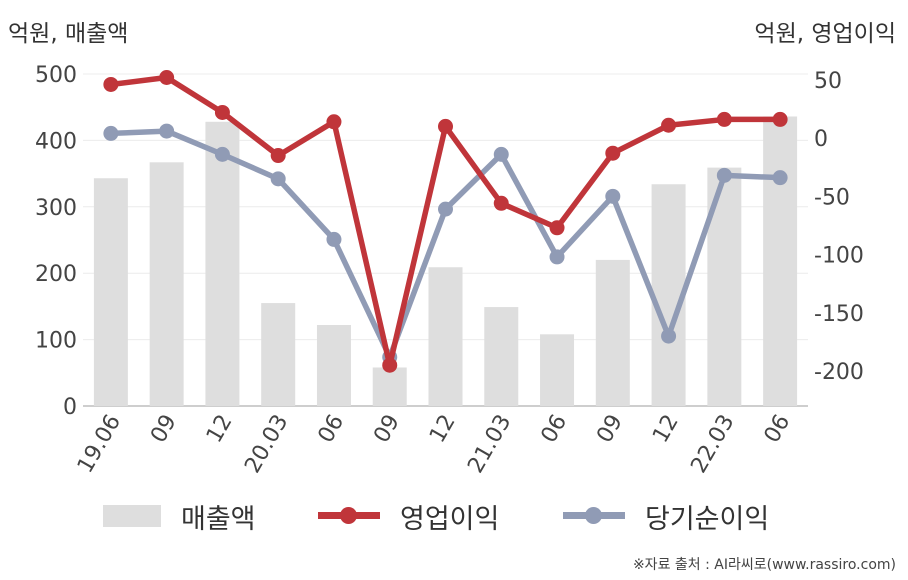 This screenshot has height=580, width=908. I want to click on x-axis-ticks: 19.06 09 12 20.03 06 09 12 21.03 06 09 12 22.03 06, so click(434, 444).